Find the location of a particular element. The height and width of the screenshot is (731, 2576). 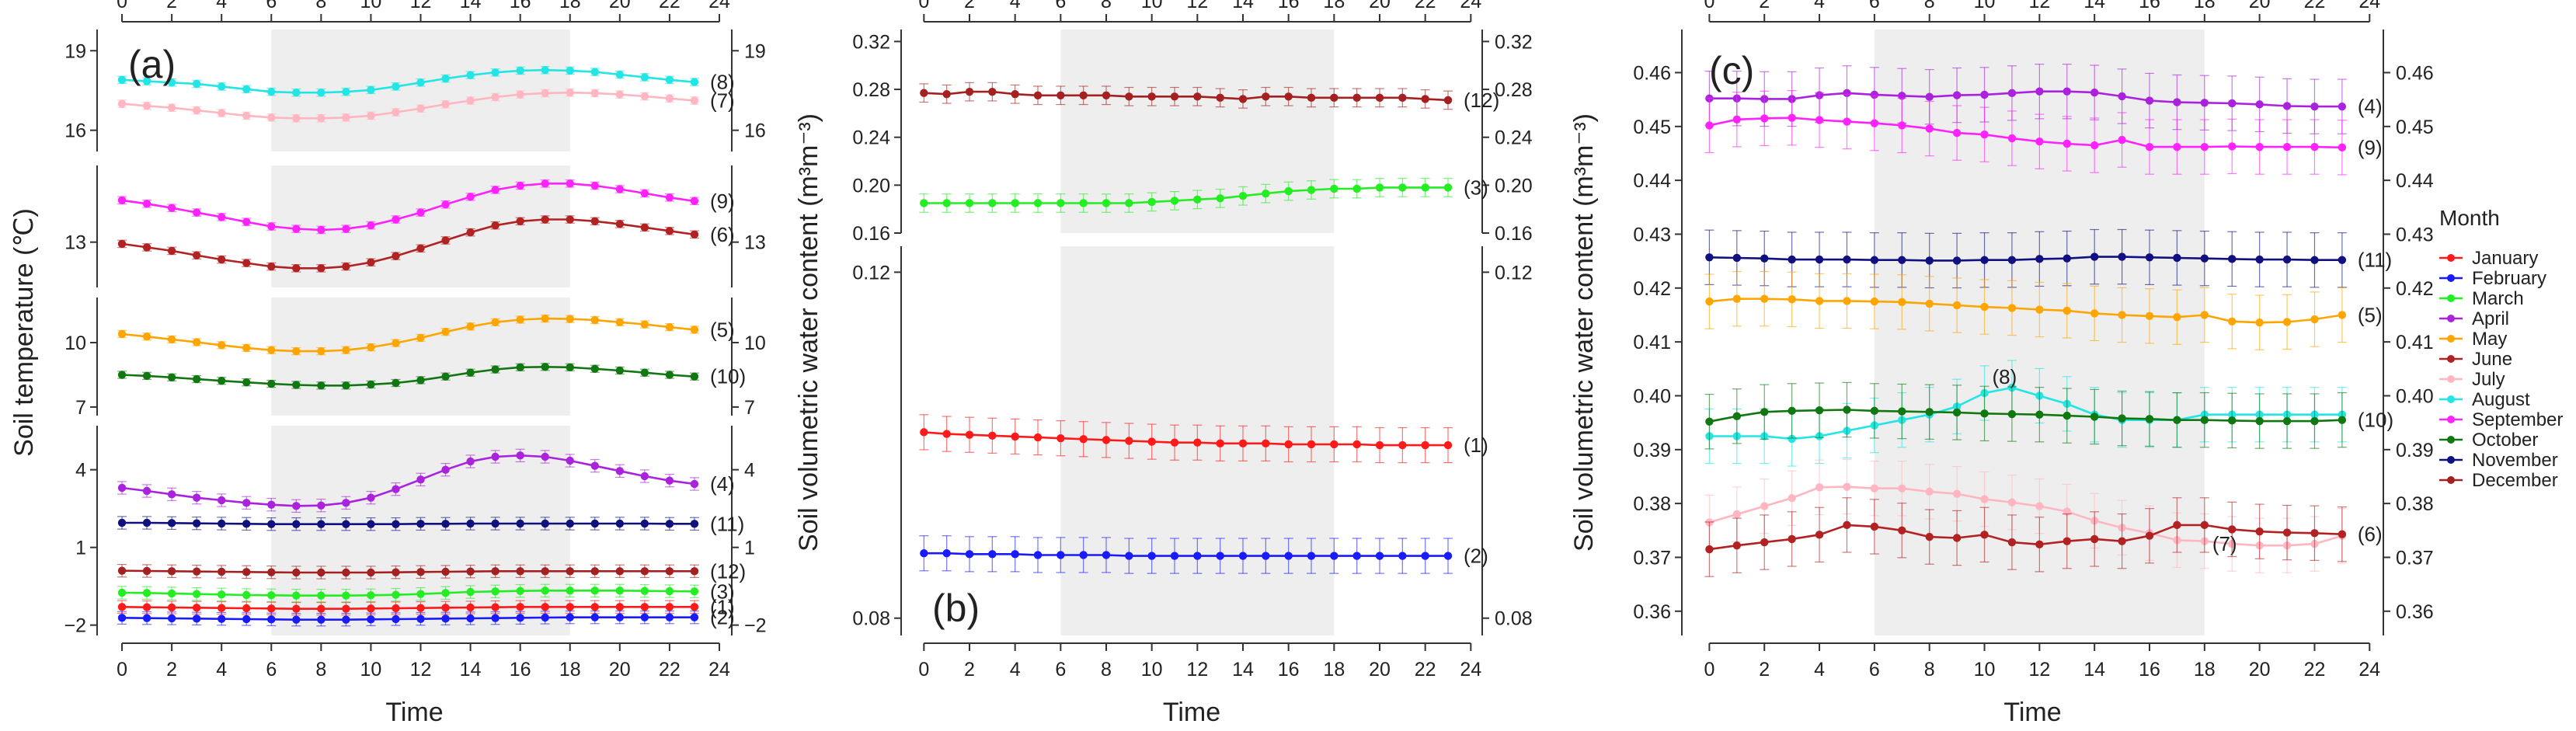

series-label: (6) is located at coordinates (2370, 534).